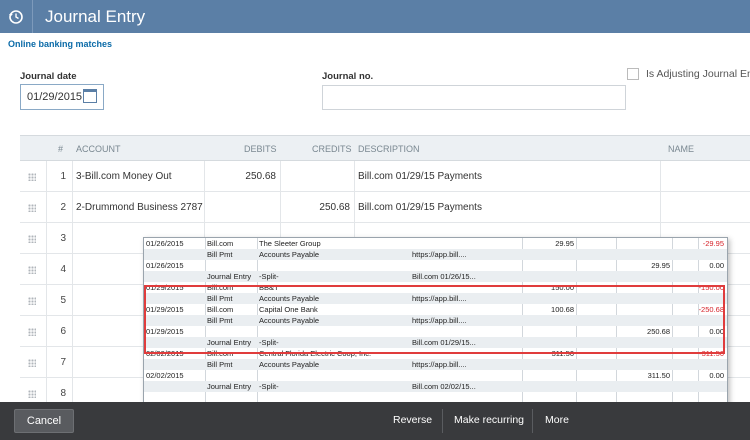 The height and width of the screenshot is (440, 750). Describe the element at coordinates (48, 76) in the screenshot. I see `journal-date-label: Journal date` at that location.